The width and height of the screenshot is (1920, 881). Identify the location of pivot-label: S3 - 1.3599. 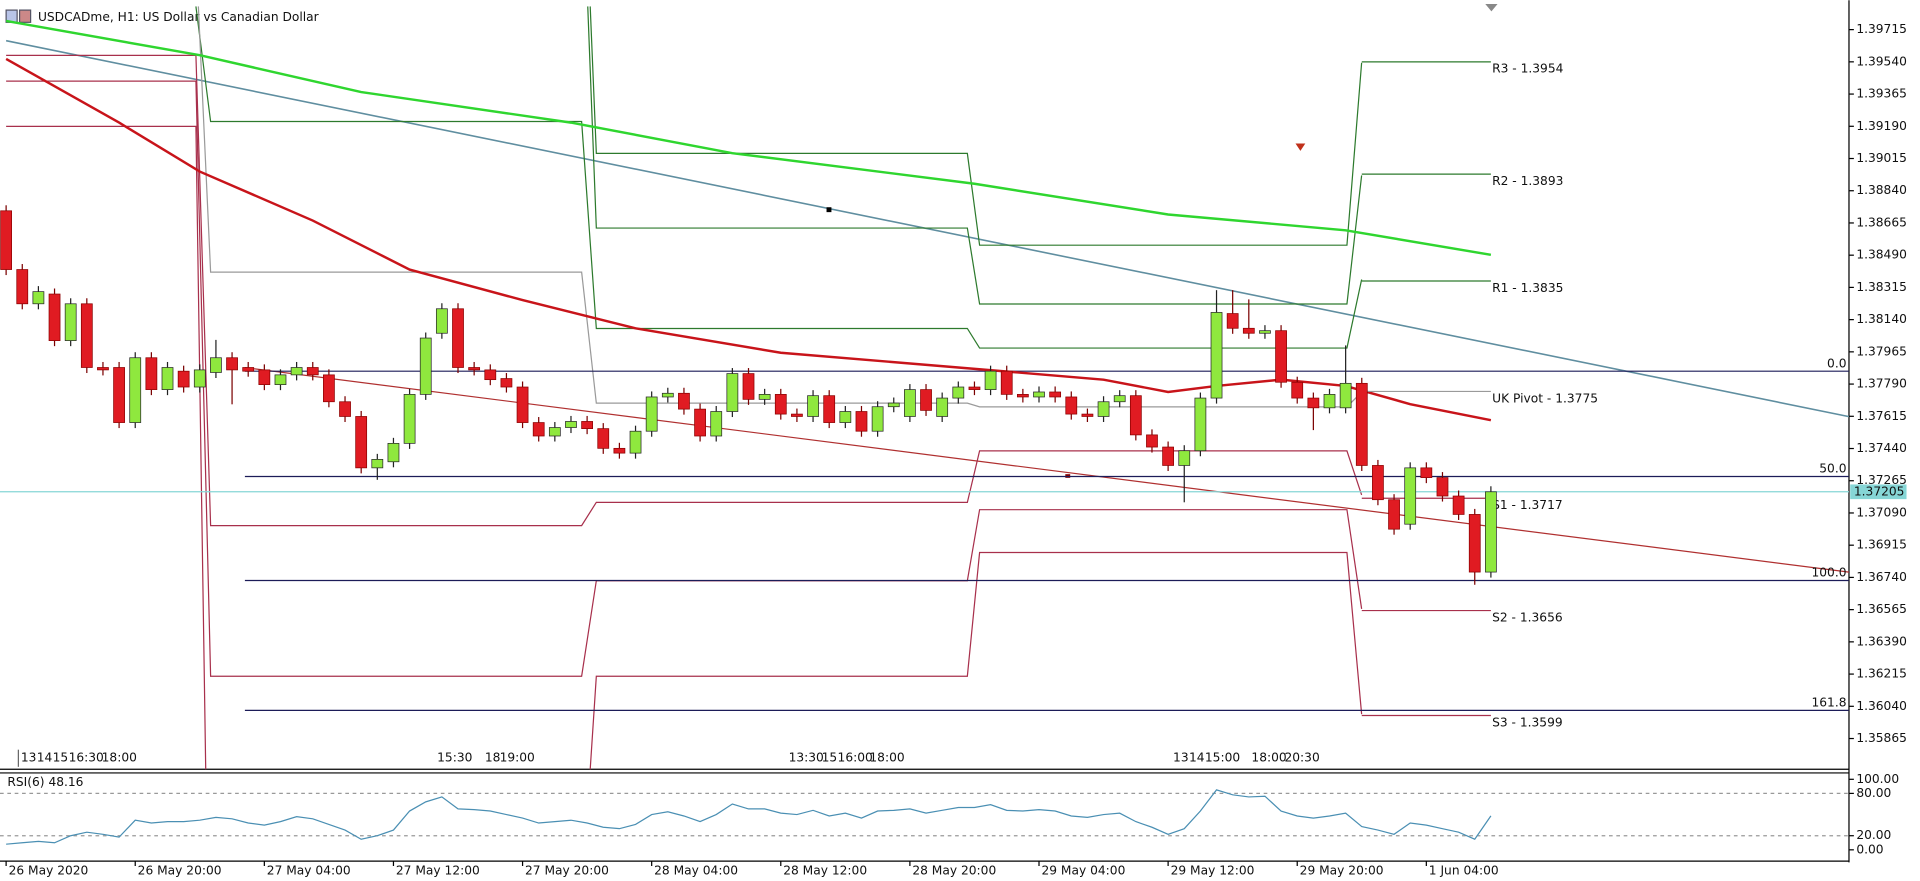
(1527, 722).